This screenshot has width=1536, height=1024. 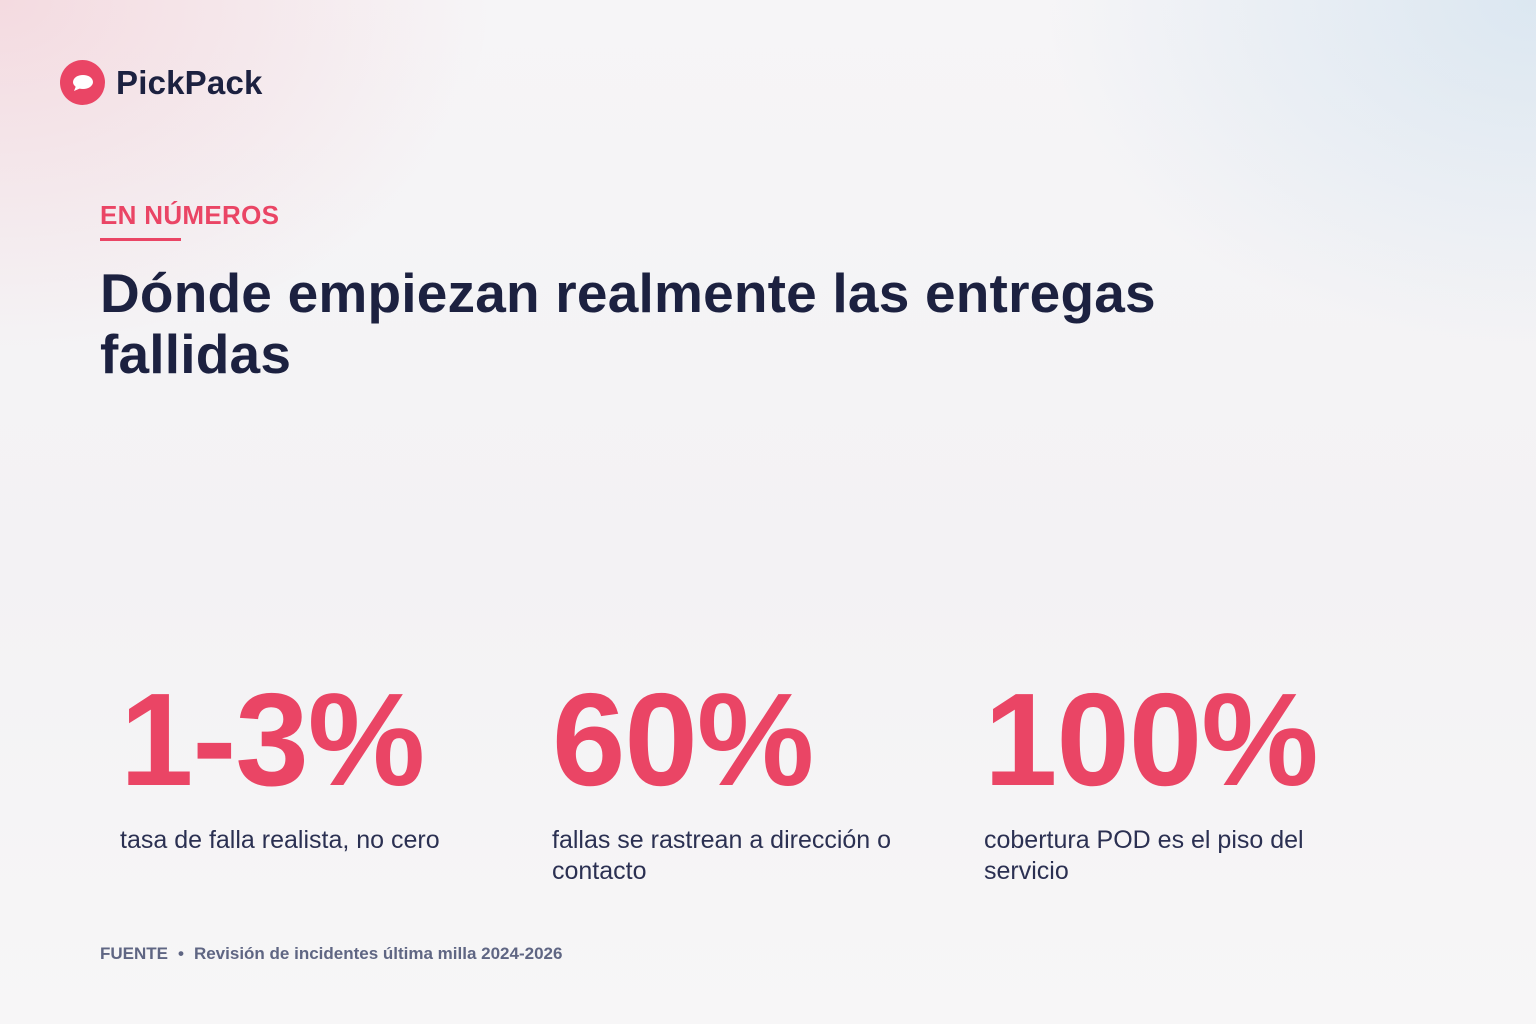 I want to click on stat-label: cobertura POD es el piso del servicio, so click(x=1144, y=855).